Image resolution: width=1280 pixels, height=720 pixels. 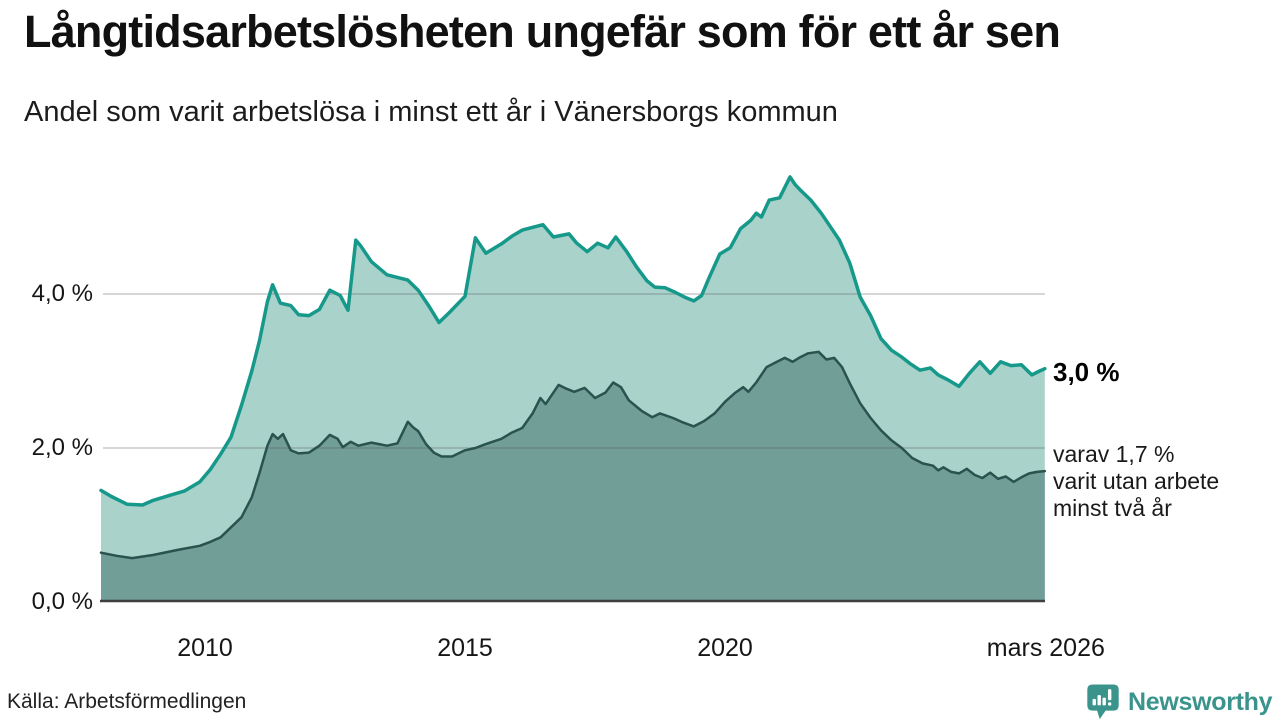 I want to click on y-tick-label-4: 4,0 %, so click(x=62, y=293).